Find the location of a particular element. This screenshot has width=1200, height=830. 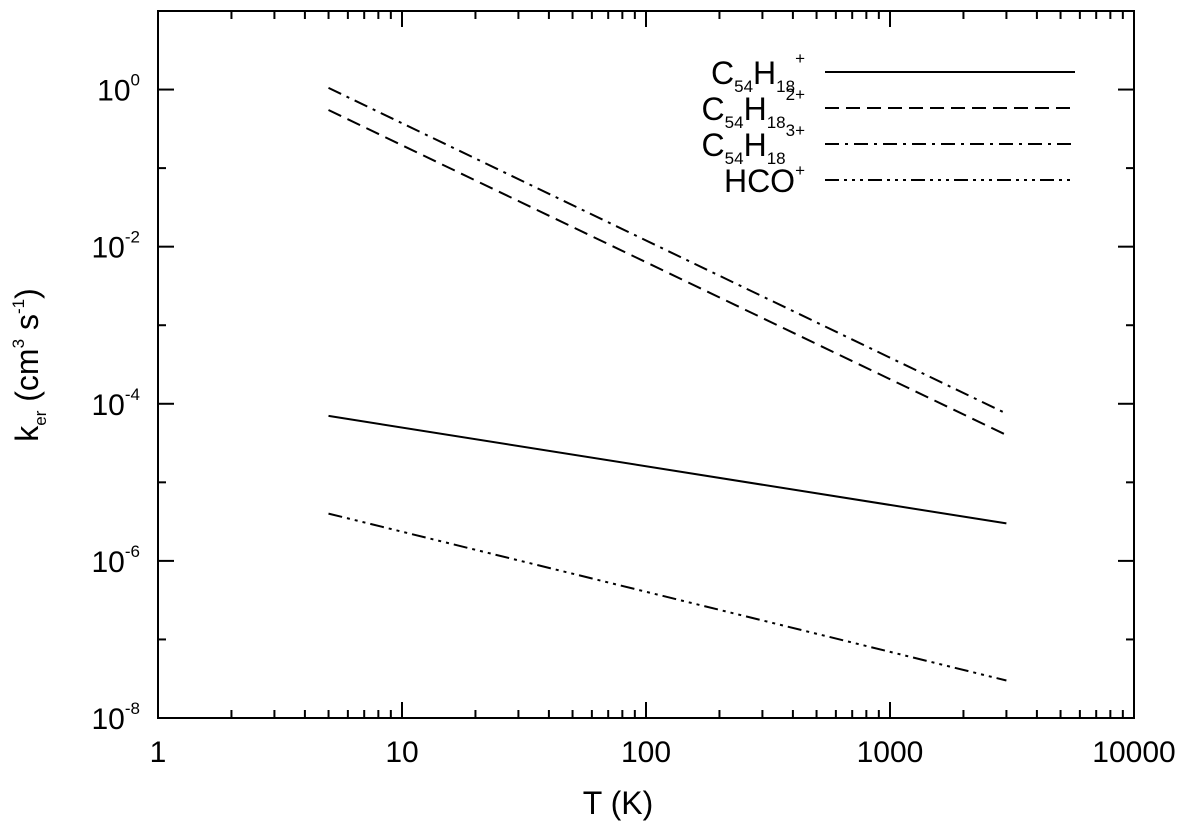

y-tick-label: 10⁻² is located at coordinates (116, 246).